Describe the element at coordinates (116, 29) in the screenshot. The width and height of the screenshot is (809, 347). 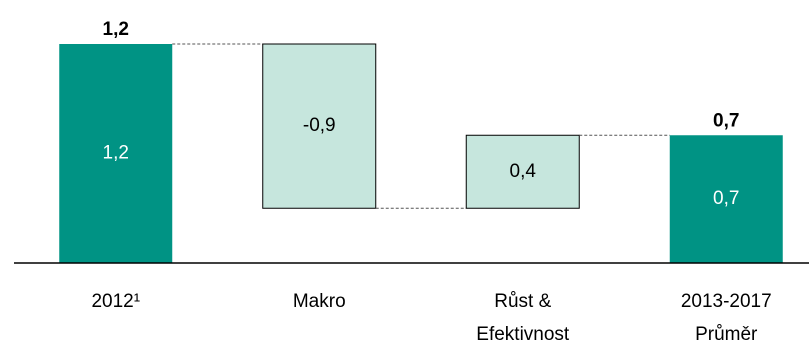
I see `total-label: 1,2` at that location.